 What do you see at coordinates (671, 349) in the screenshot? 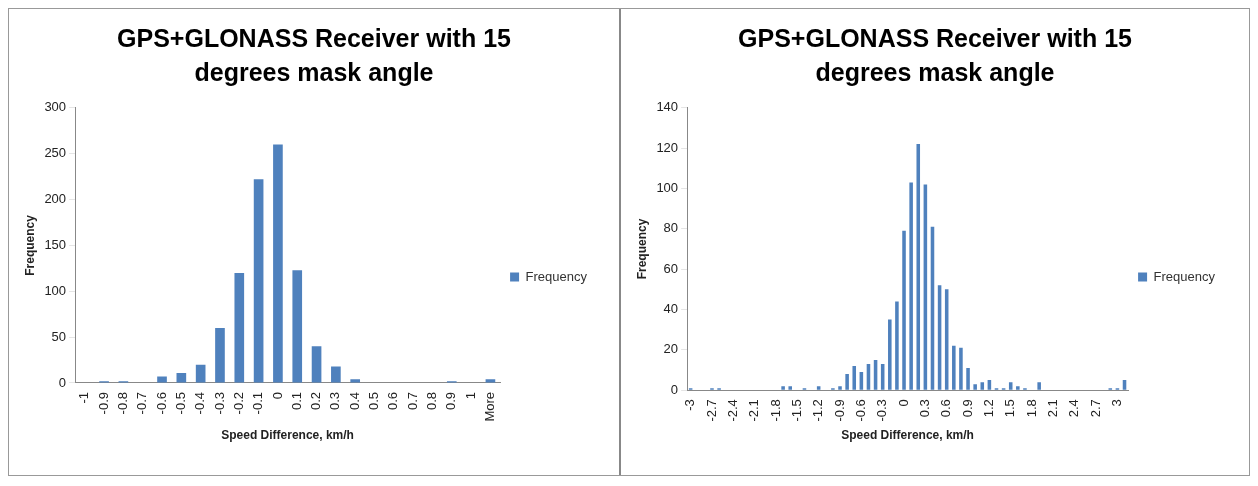
I see `y-tick-label: 20` at bounding box center [671, 349].